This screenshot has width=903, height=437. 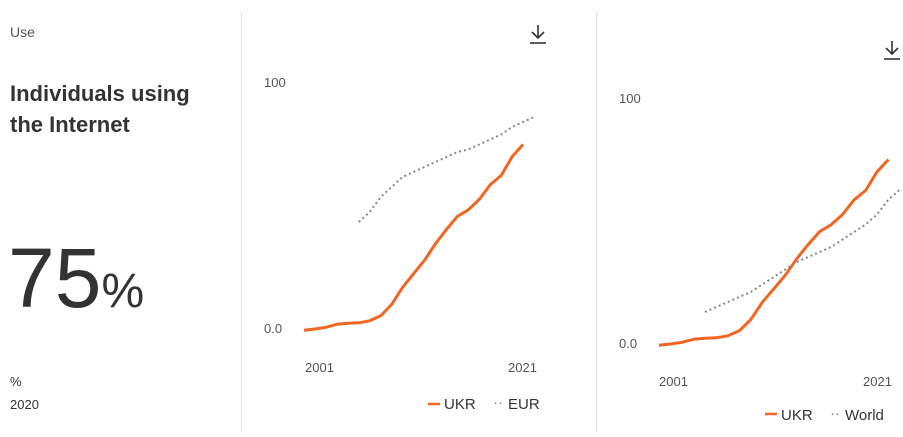 I want to click on legend-label-eur: EUR, so click(x=524, y=404).